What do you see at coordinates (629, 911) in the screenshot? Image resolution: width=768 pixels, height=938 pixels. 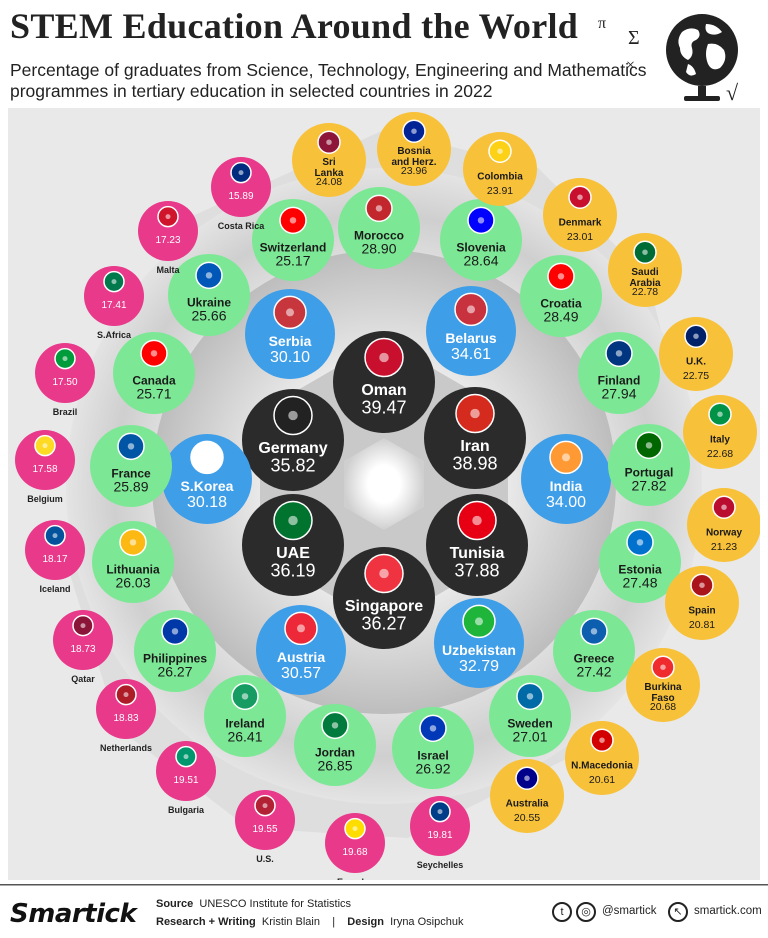 I see `social-handle: @smartick` at bounding box center [629, 911].